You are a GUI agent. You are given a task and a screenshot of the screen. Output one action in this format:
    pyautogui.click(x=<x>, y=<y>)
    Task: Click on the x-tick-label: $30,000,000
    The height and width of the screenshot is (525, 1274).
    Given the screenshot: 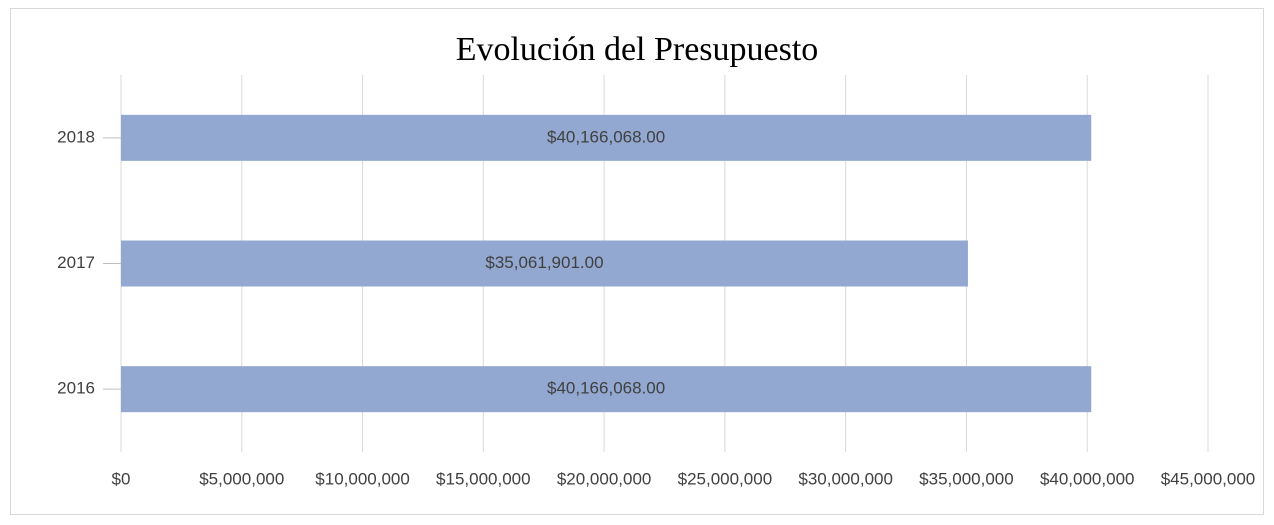 What is the action you would take?
    pyautogui.click(x=845, y=478)
    